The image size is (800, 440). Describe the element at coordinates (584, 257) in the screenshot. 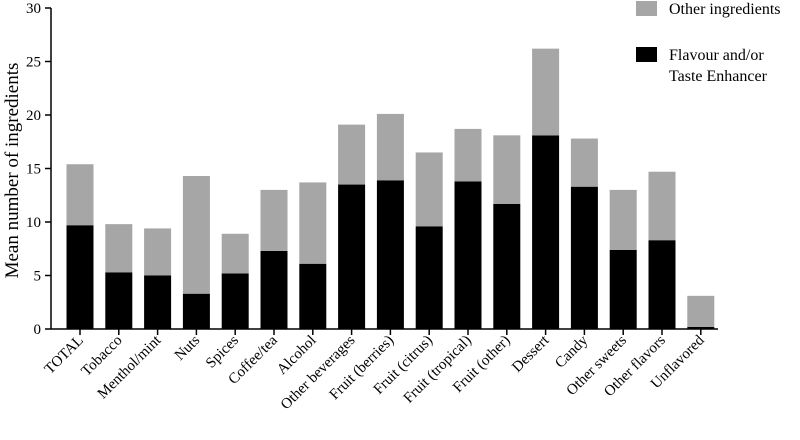

I see `bar-flavour-and-or-taste-enhancer-candy` at that location.